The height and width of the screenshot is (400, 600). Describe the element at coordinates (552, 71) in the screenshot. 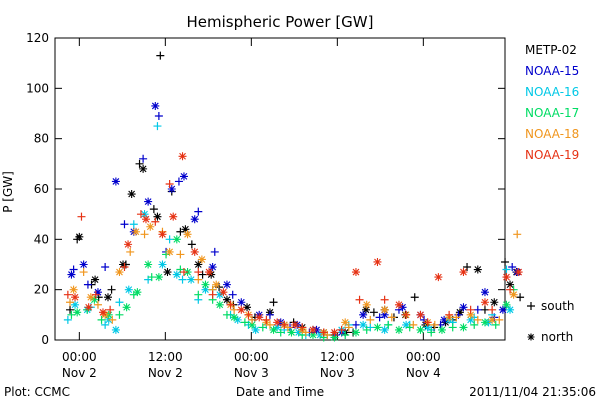

I see `legend-entry: NOAA-15` at that location.